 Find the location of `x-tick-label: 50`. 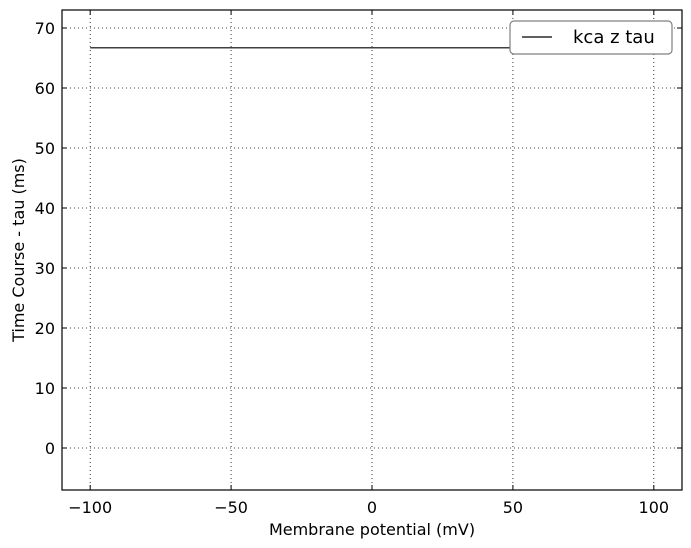

x-tick-label: 50 is located at coordinates (513, 507).